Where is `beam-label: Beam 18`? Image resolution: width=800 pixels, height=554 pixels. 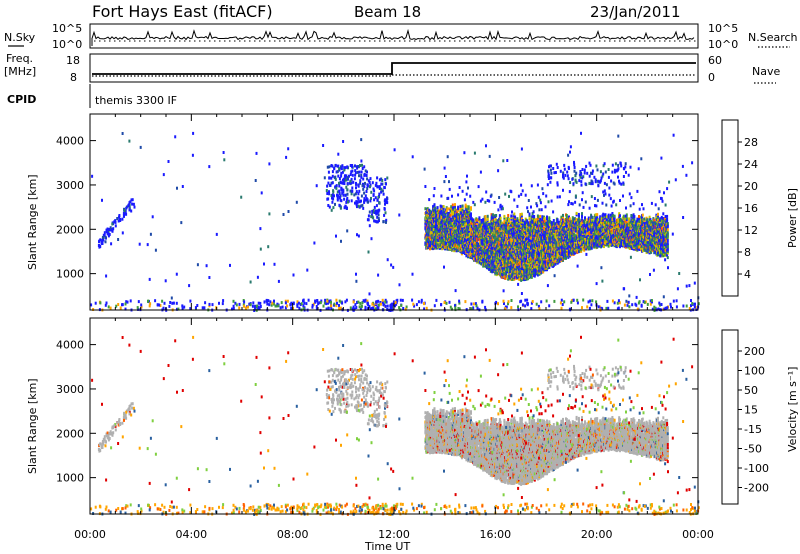 beam-label: Beam 18 is located at coordinates (387, 12).